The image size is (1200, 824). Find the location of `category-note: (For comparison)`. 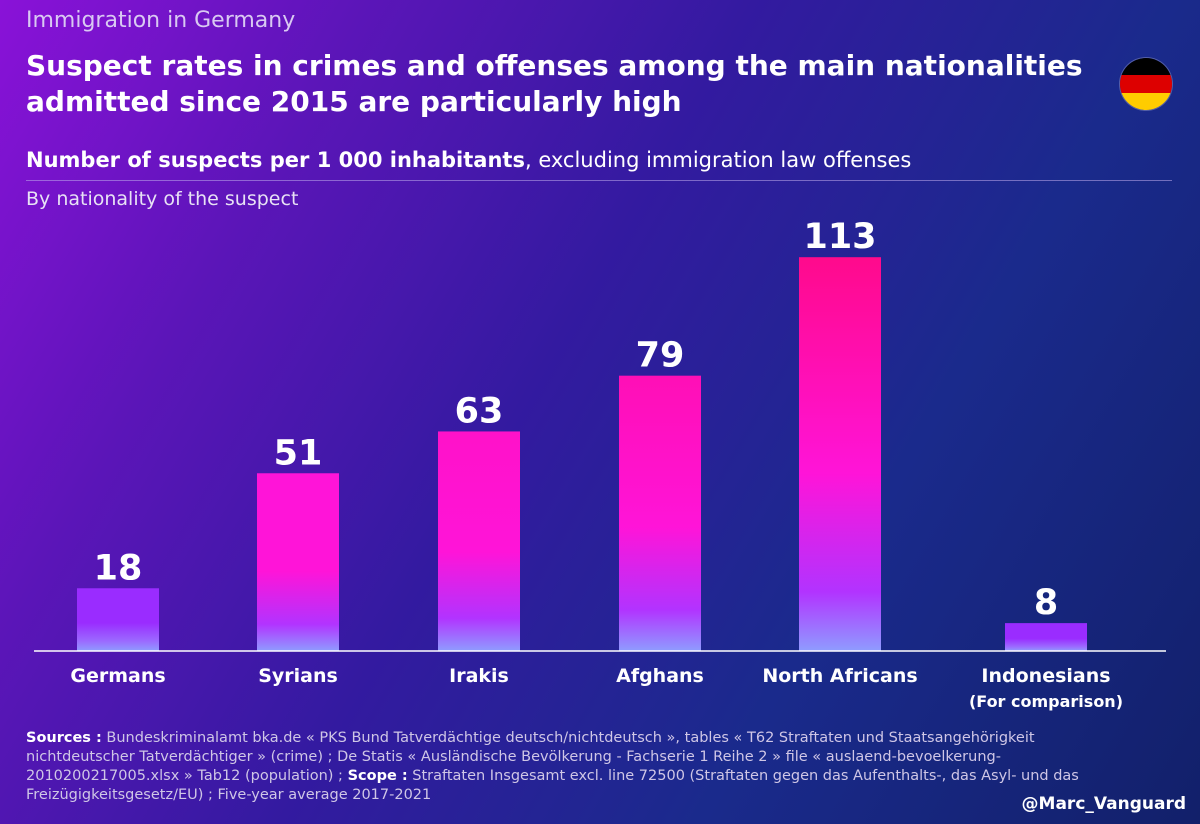

category-note: (For comparison) is located at coordinates (1046, 701).